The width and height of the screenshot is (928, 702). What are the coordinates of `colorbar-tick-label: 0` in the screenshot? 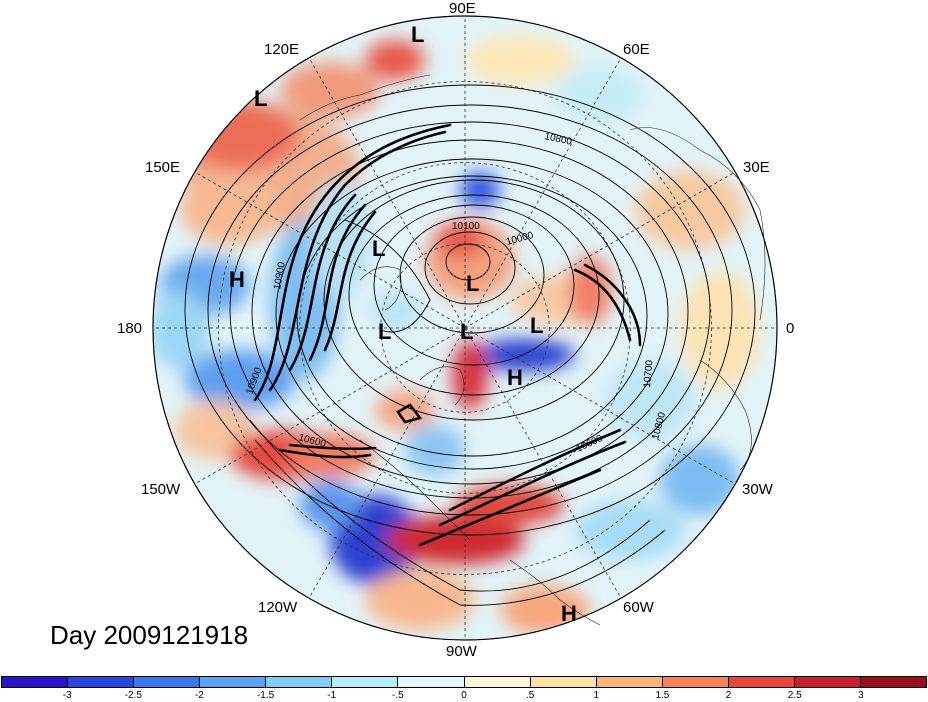 It's located at (464, 695).